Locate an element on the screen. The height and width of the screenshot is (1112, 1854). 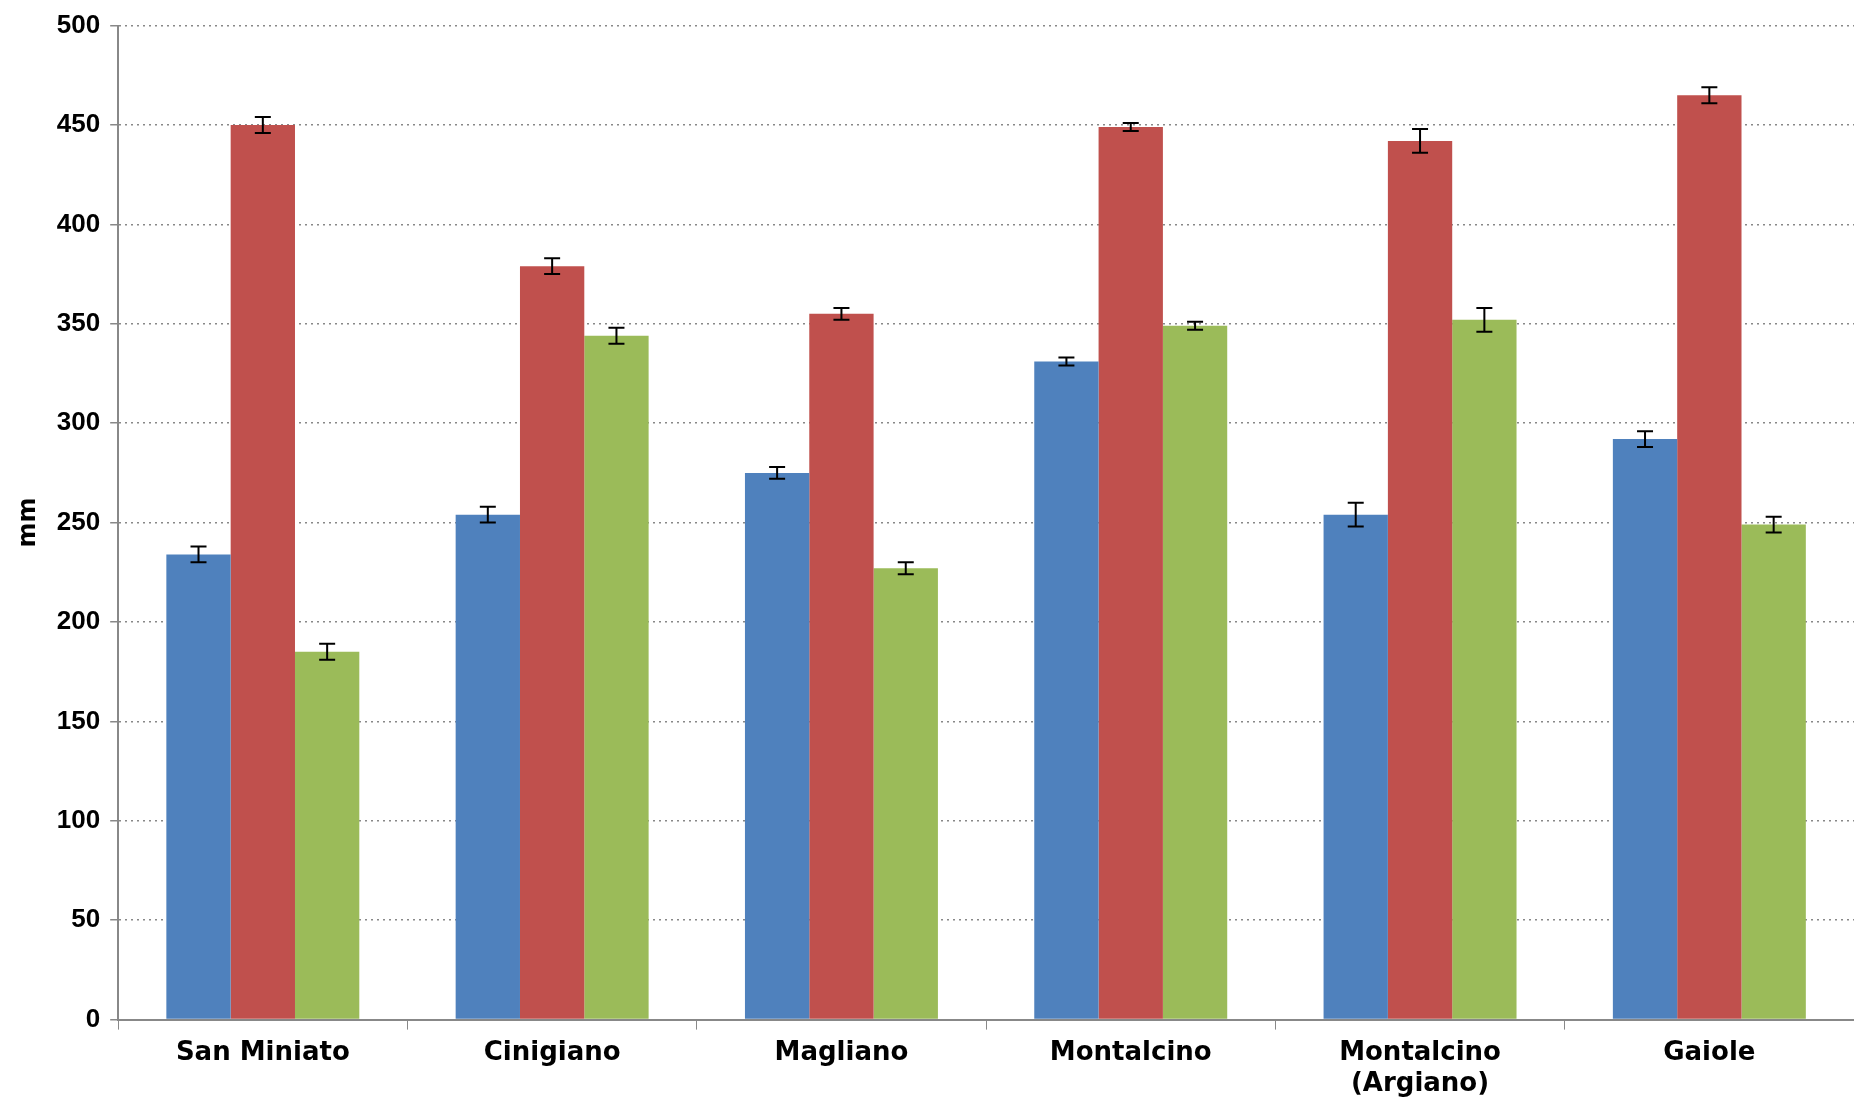
y-axis-title: mm is located at coordinates (26, 522).